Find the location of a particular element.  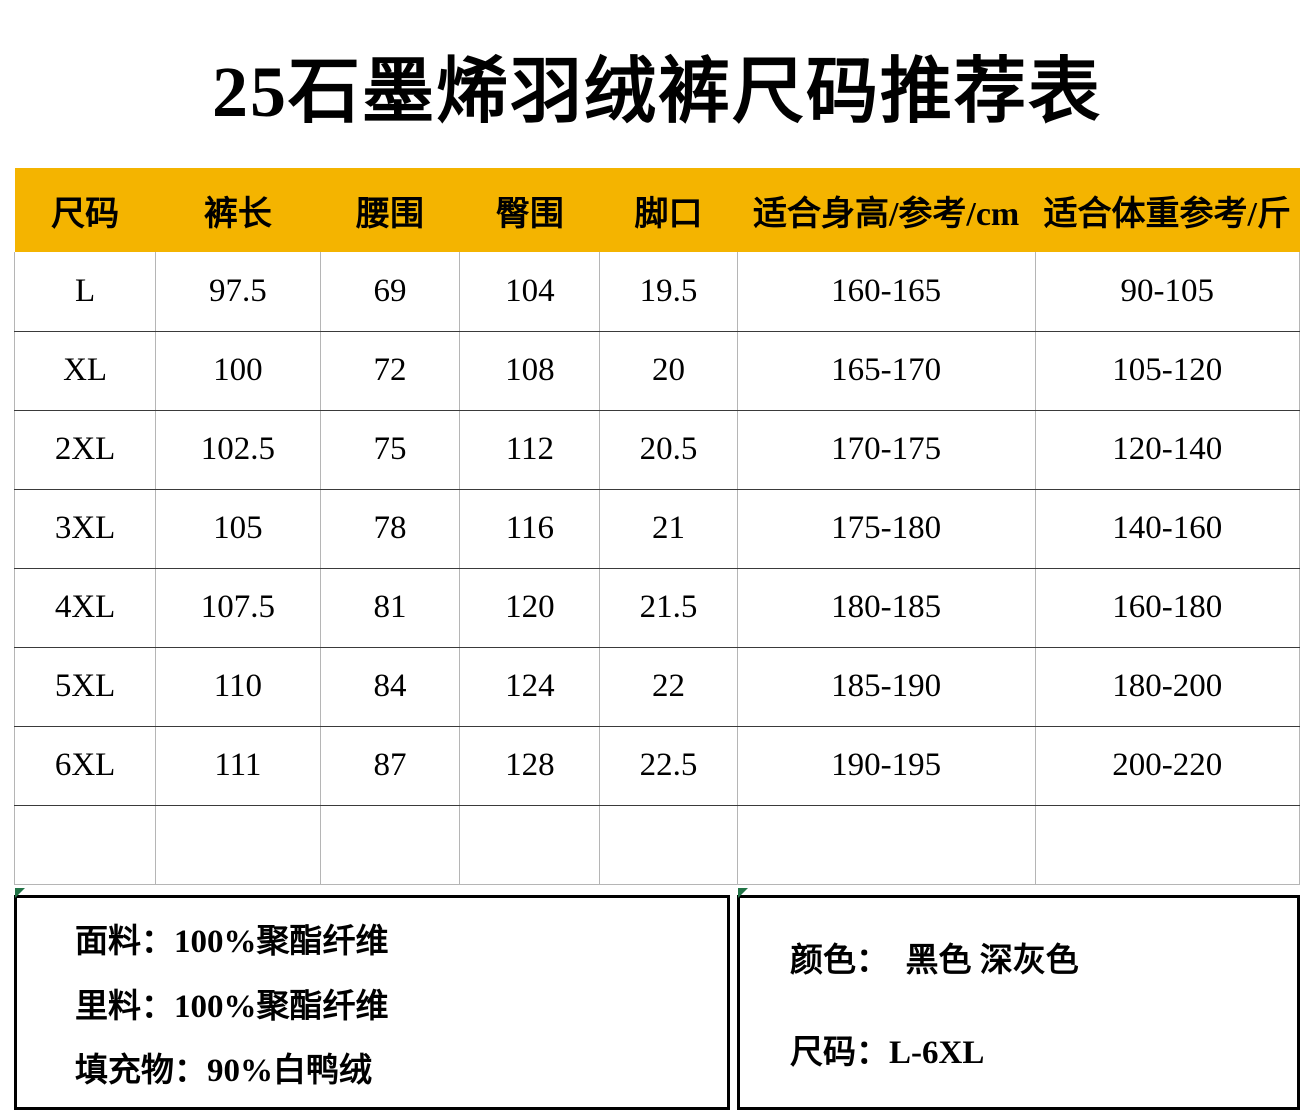

table-cell: L is located at coordinates (84, 292).